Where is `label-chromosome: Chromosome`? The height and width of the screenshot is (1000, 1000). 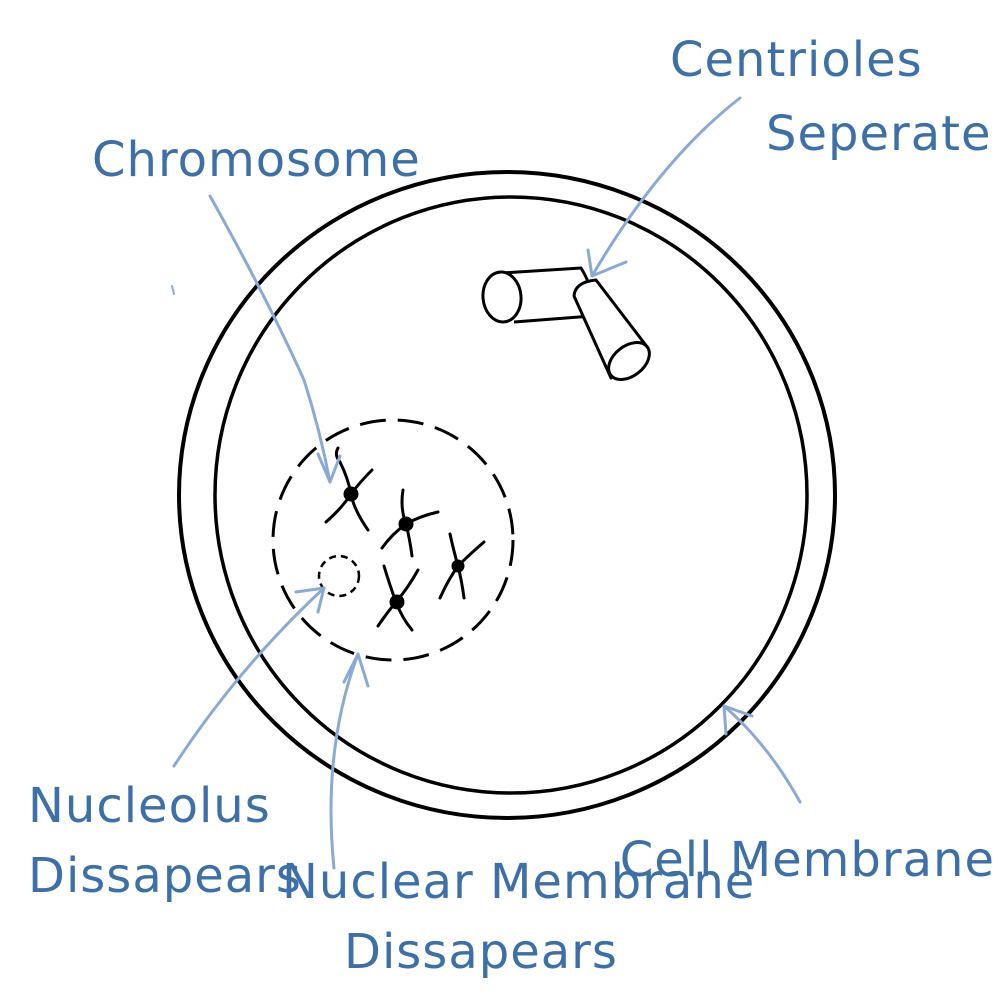 label-chromosome: Chromosome is located at coordinates (256, 160).